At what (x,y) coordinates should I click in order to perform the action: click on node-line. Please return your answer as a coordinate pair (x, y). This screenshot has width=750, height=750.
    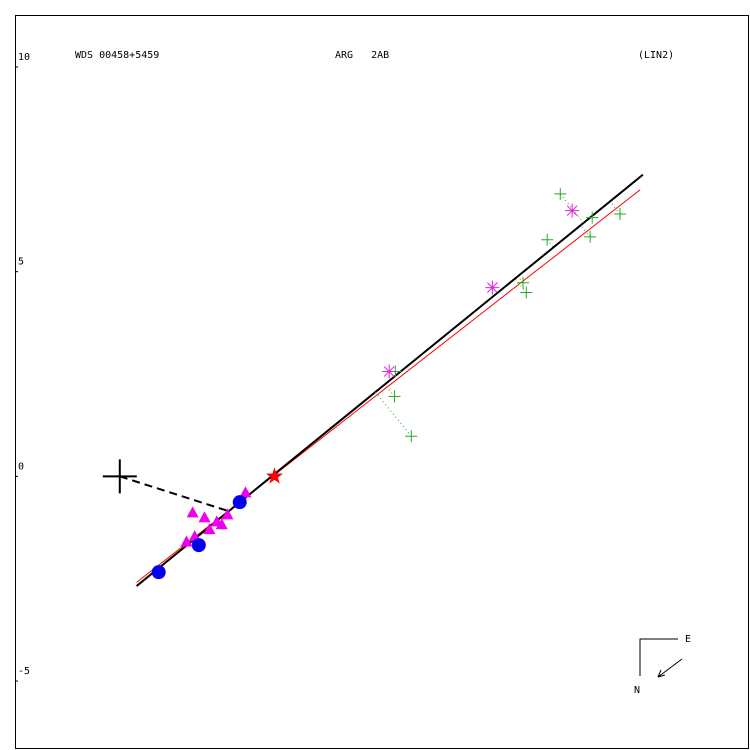
    Looking at the image, I should click on (174, 494).